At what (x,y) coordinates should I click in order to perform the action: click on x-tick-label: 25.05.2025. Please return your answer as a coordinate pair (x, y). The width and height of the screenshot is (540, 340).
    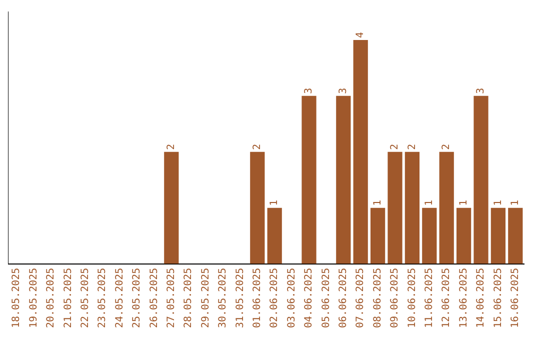
    Looking at the image, I should click on (137, 298).